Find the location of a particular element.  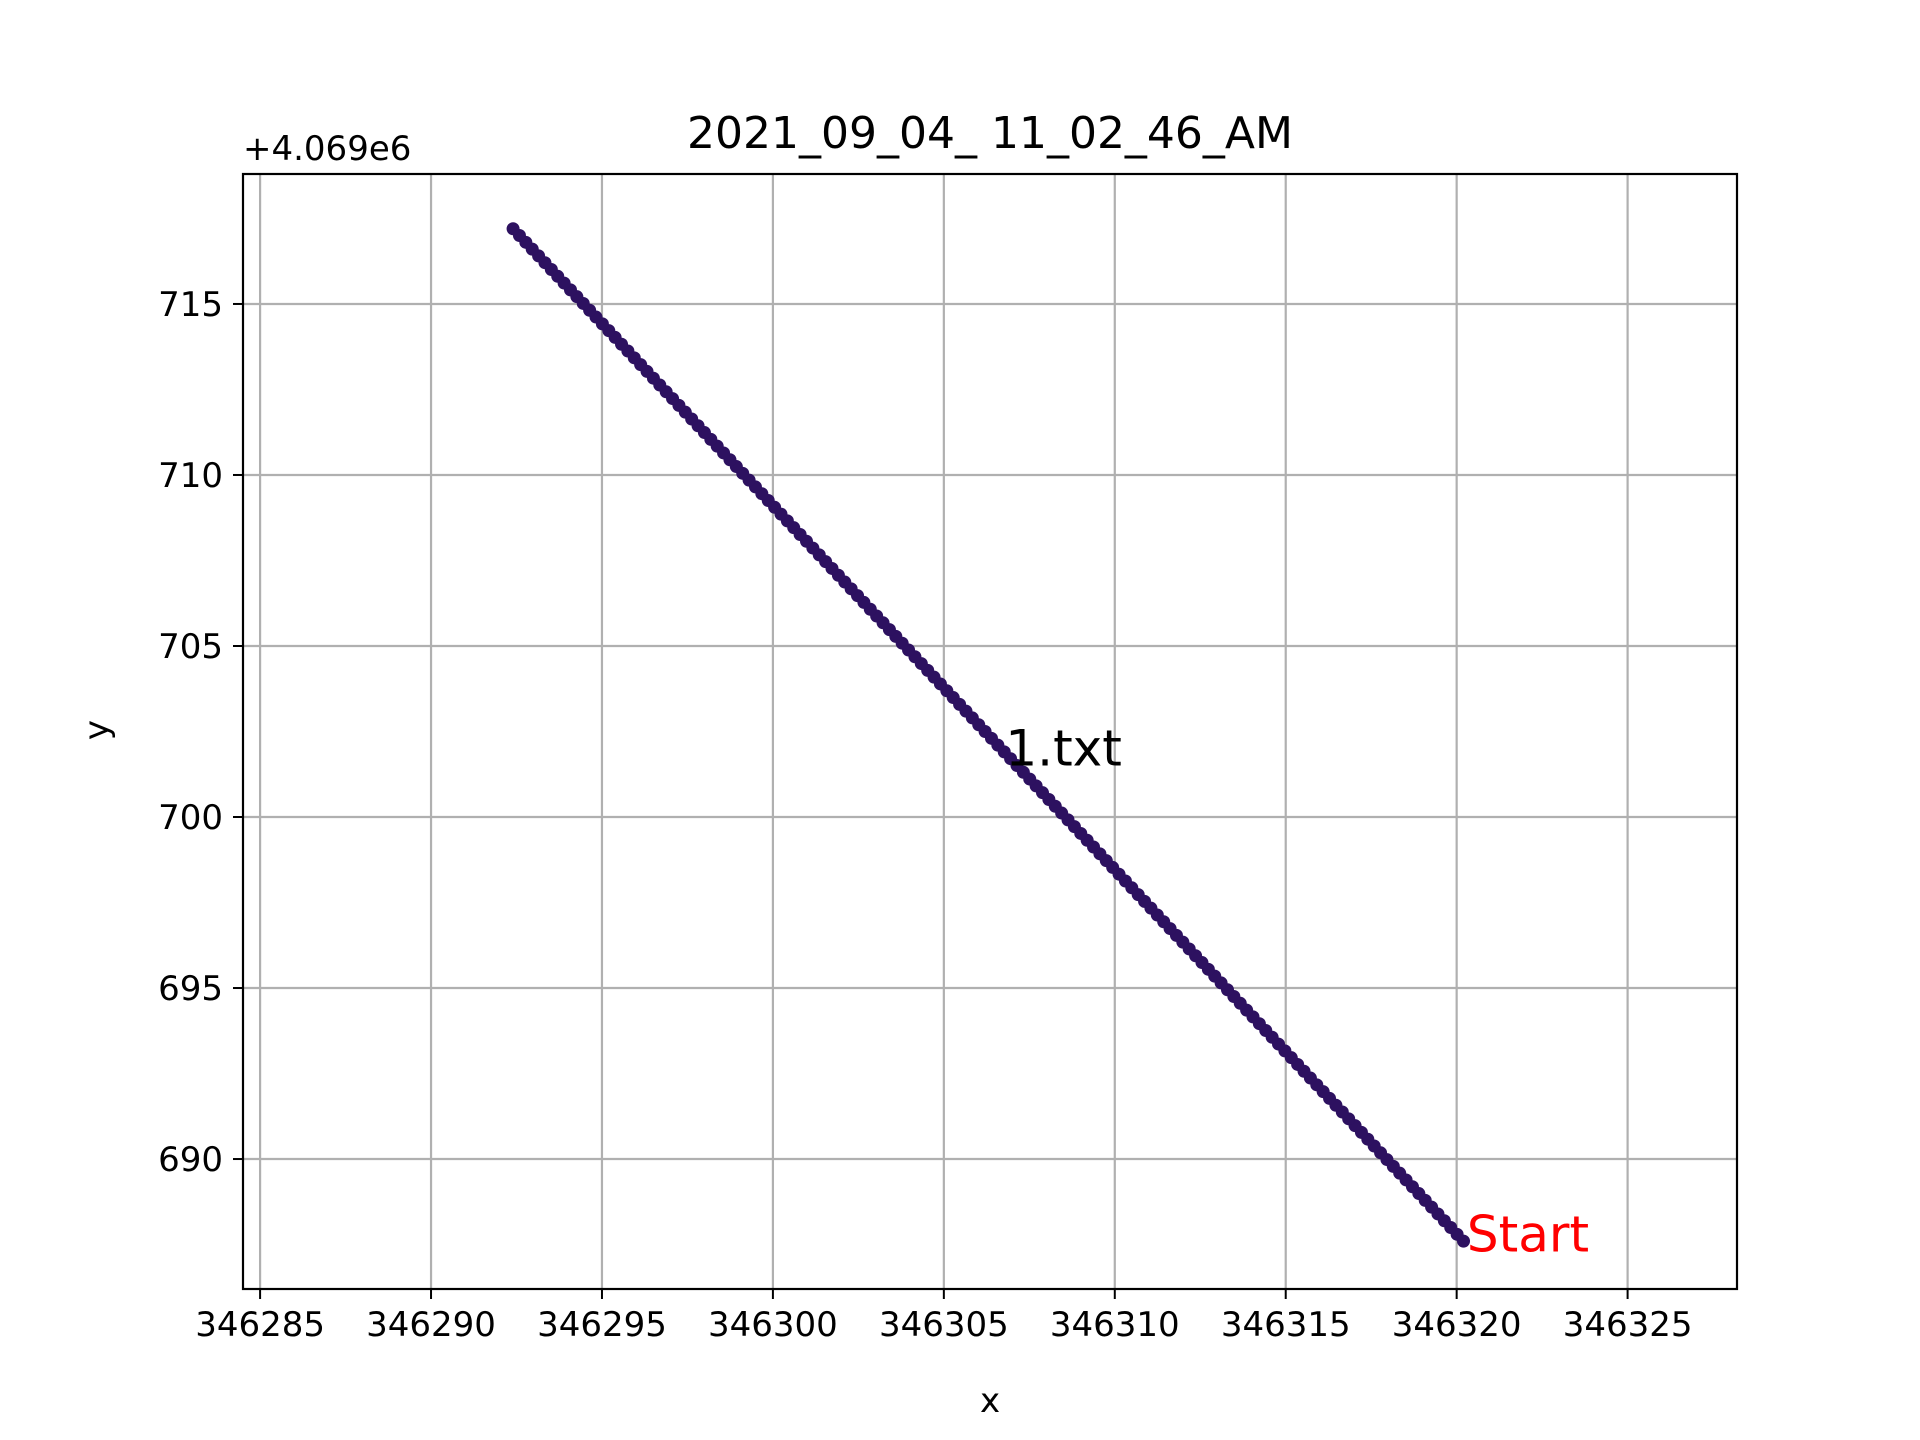

y-tick-label: 690 is located at coordinates (190, 1160).